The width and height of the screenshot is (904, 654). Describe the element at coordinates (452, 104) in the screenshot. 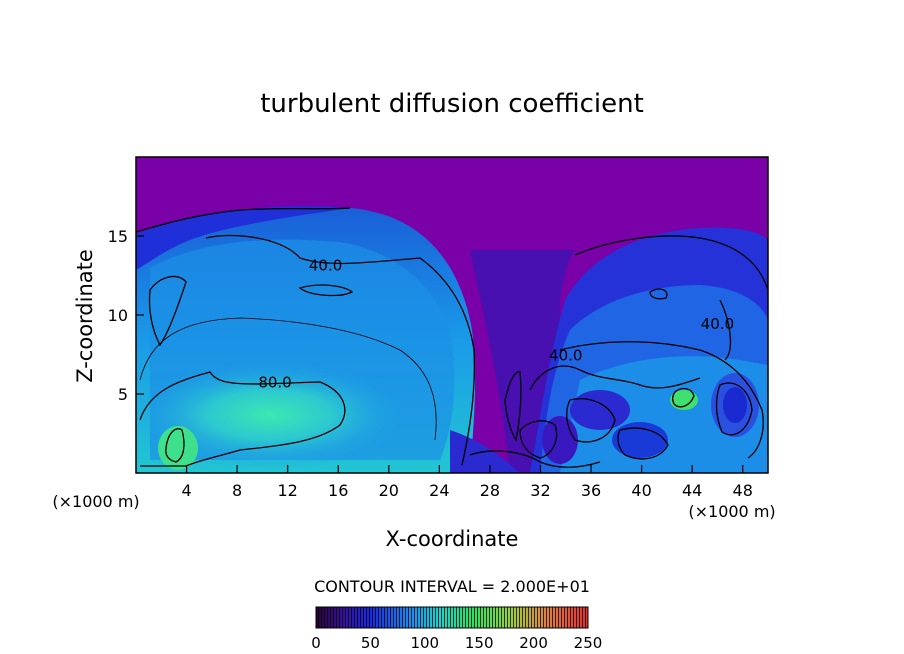

I see `chart-title: turbulent diffusion coefficient` at that location.